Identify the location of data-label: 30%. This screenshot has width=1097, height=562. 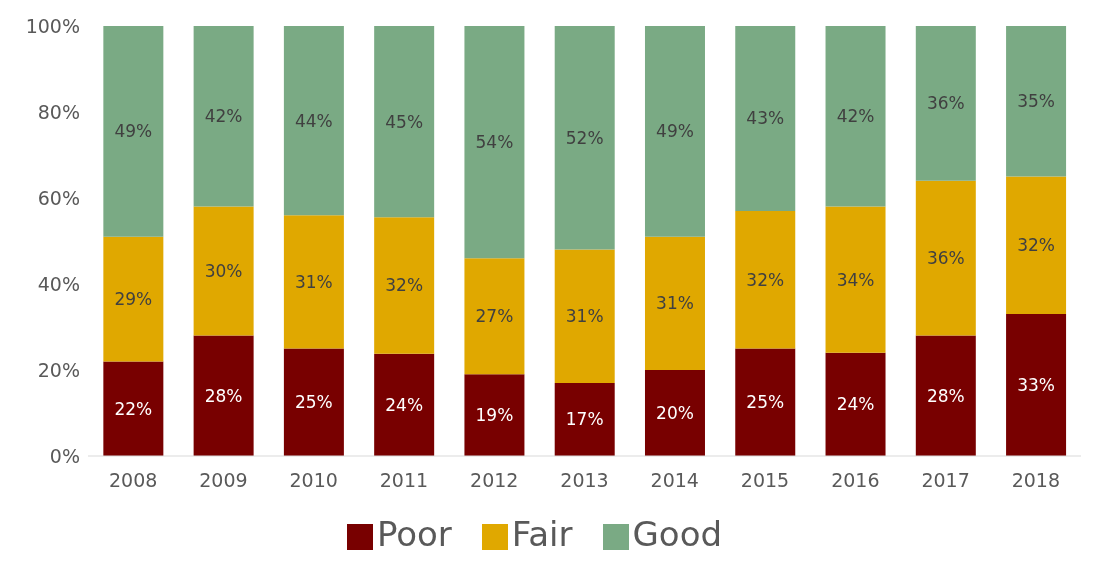
(223, 271).